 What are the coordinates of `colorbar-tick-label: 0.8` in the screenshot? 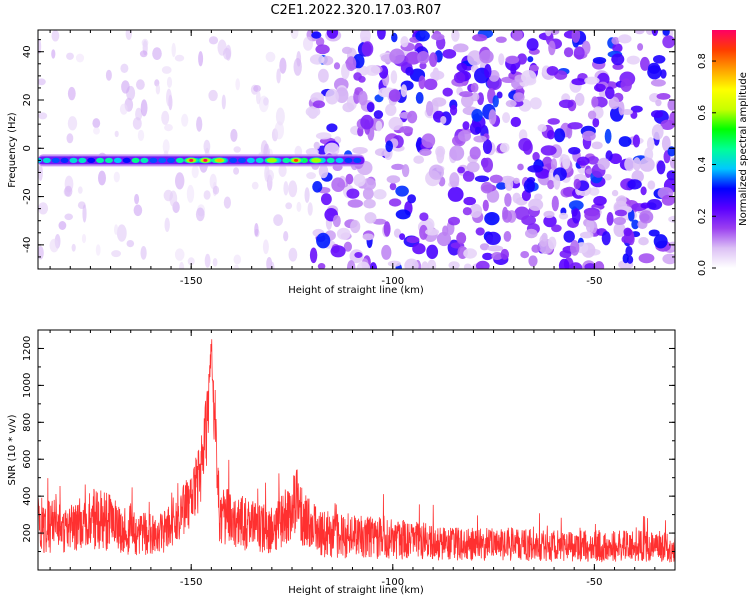 It's located at (702, 61).